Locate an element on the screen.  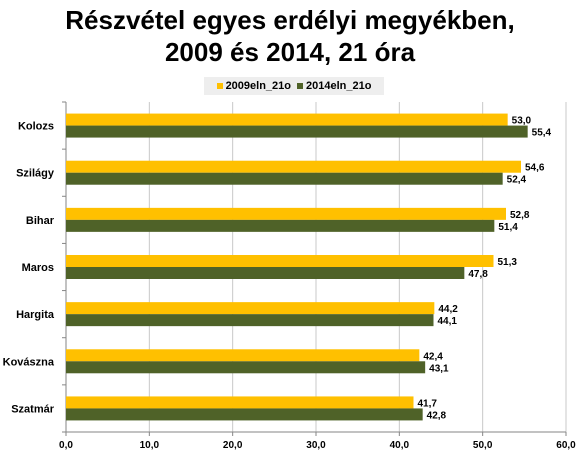
data-label: 42,4 is located at coordinates (433, 356).